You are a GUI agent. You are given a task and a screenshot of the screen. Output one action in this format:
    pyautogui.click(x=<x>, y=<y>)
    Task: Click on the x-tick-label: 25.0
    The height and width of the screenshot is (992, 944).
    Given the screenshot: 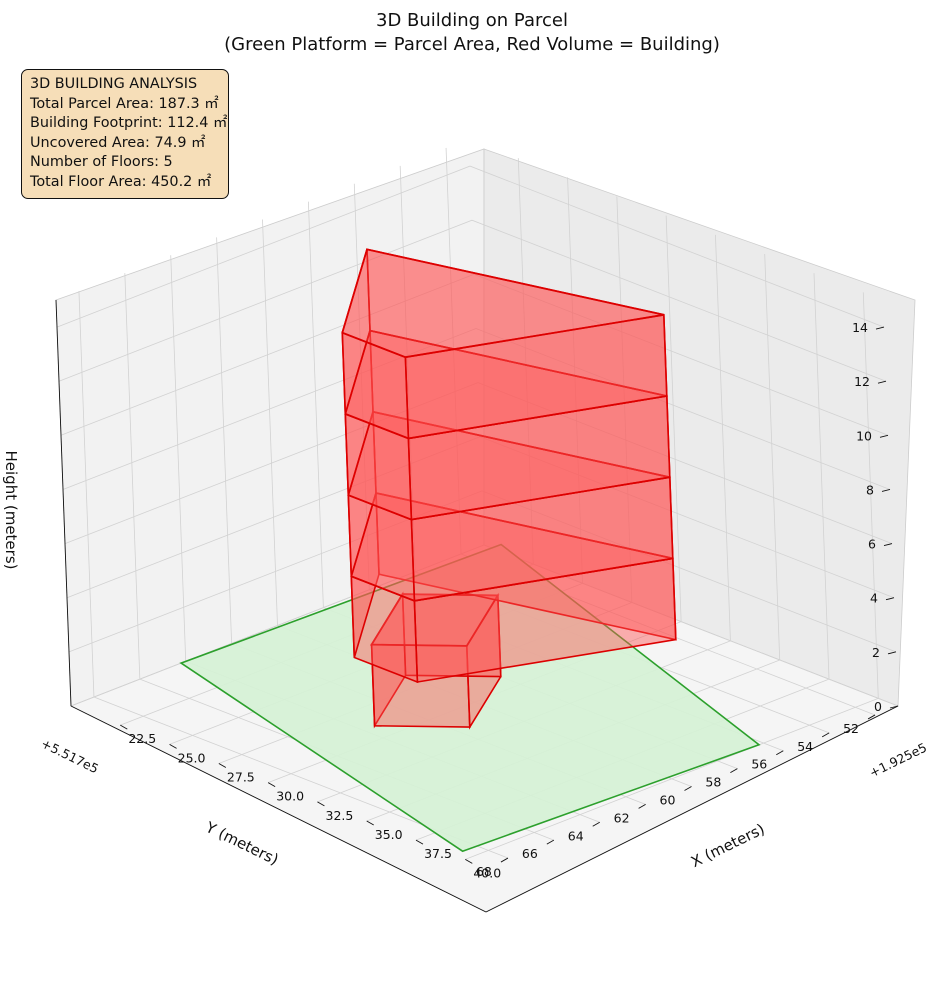 What is the action you would take?
    pyautogui.click(x=192, y=757)
    